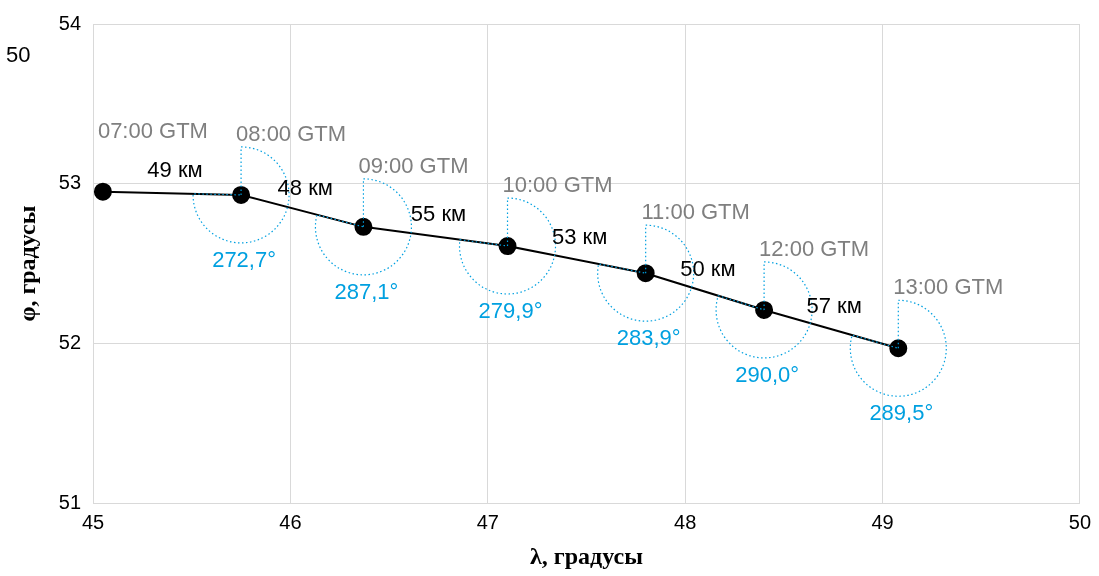 The height and width of the screenshot is (576, 1099). What do you see at coordinates (70, 22) in the screenshot?
I see `y-tick-label: 54` at bounding box center [70, 22].